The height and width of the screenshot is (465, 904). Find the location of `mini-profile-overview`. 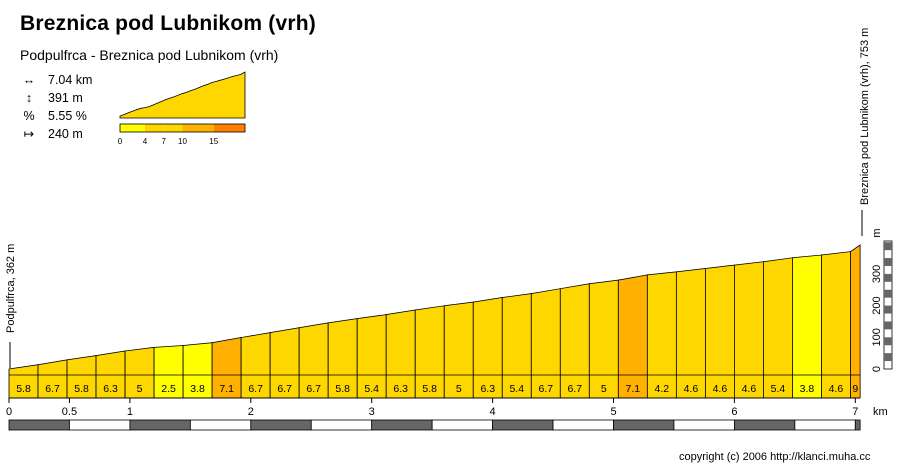

mini-profile-overview is located at coordinates (182, 95).